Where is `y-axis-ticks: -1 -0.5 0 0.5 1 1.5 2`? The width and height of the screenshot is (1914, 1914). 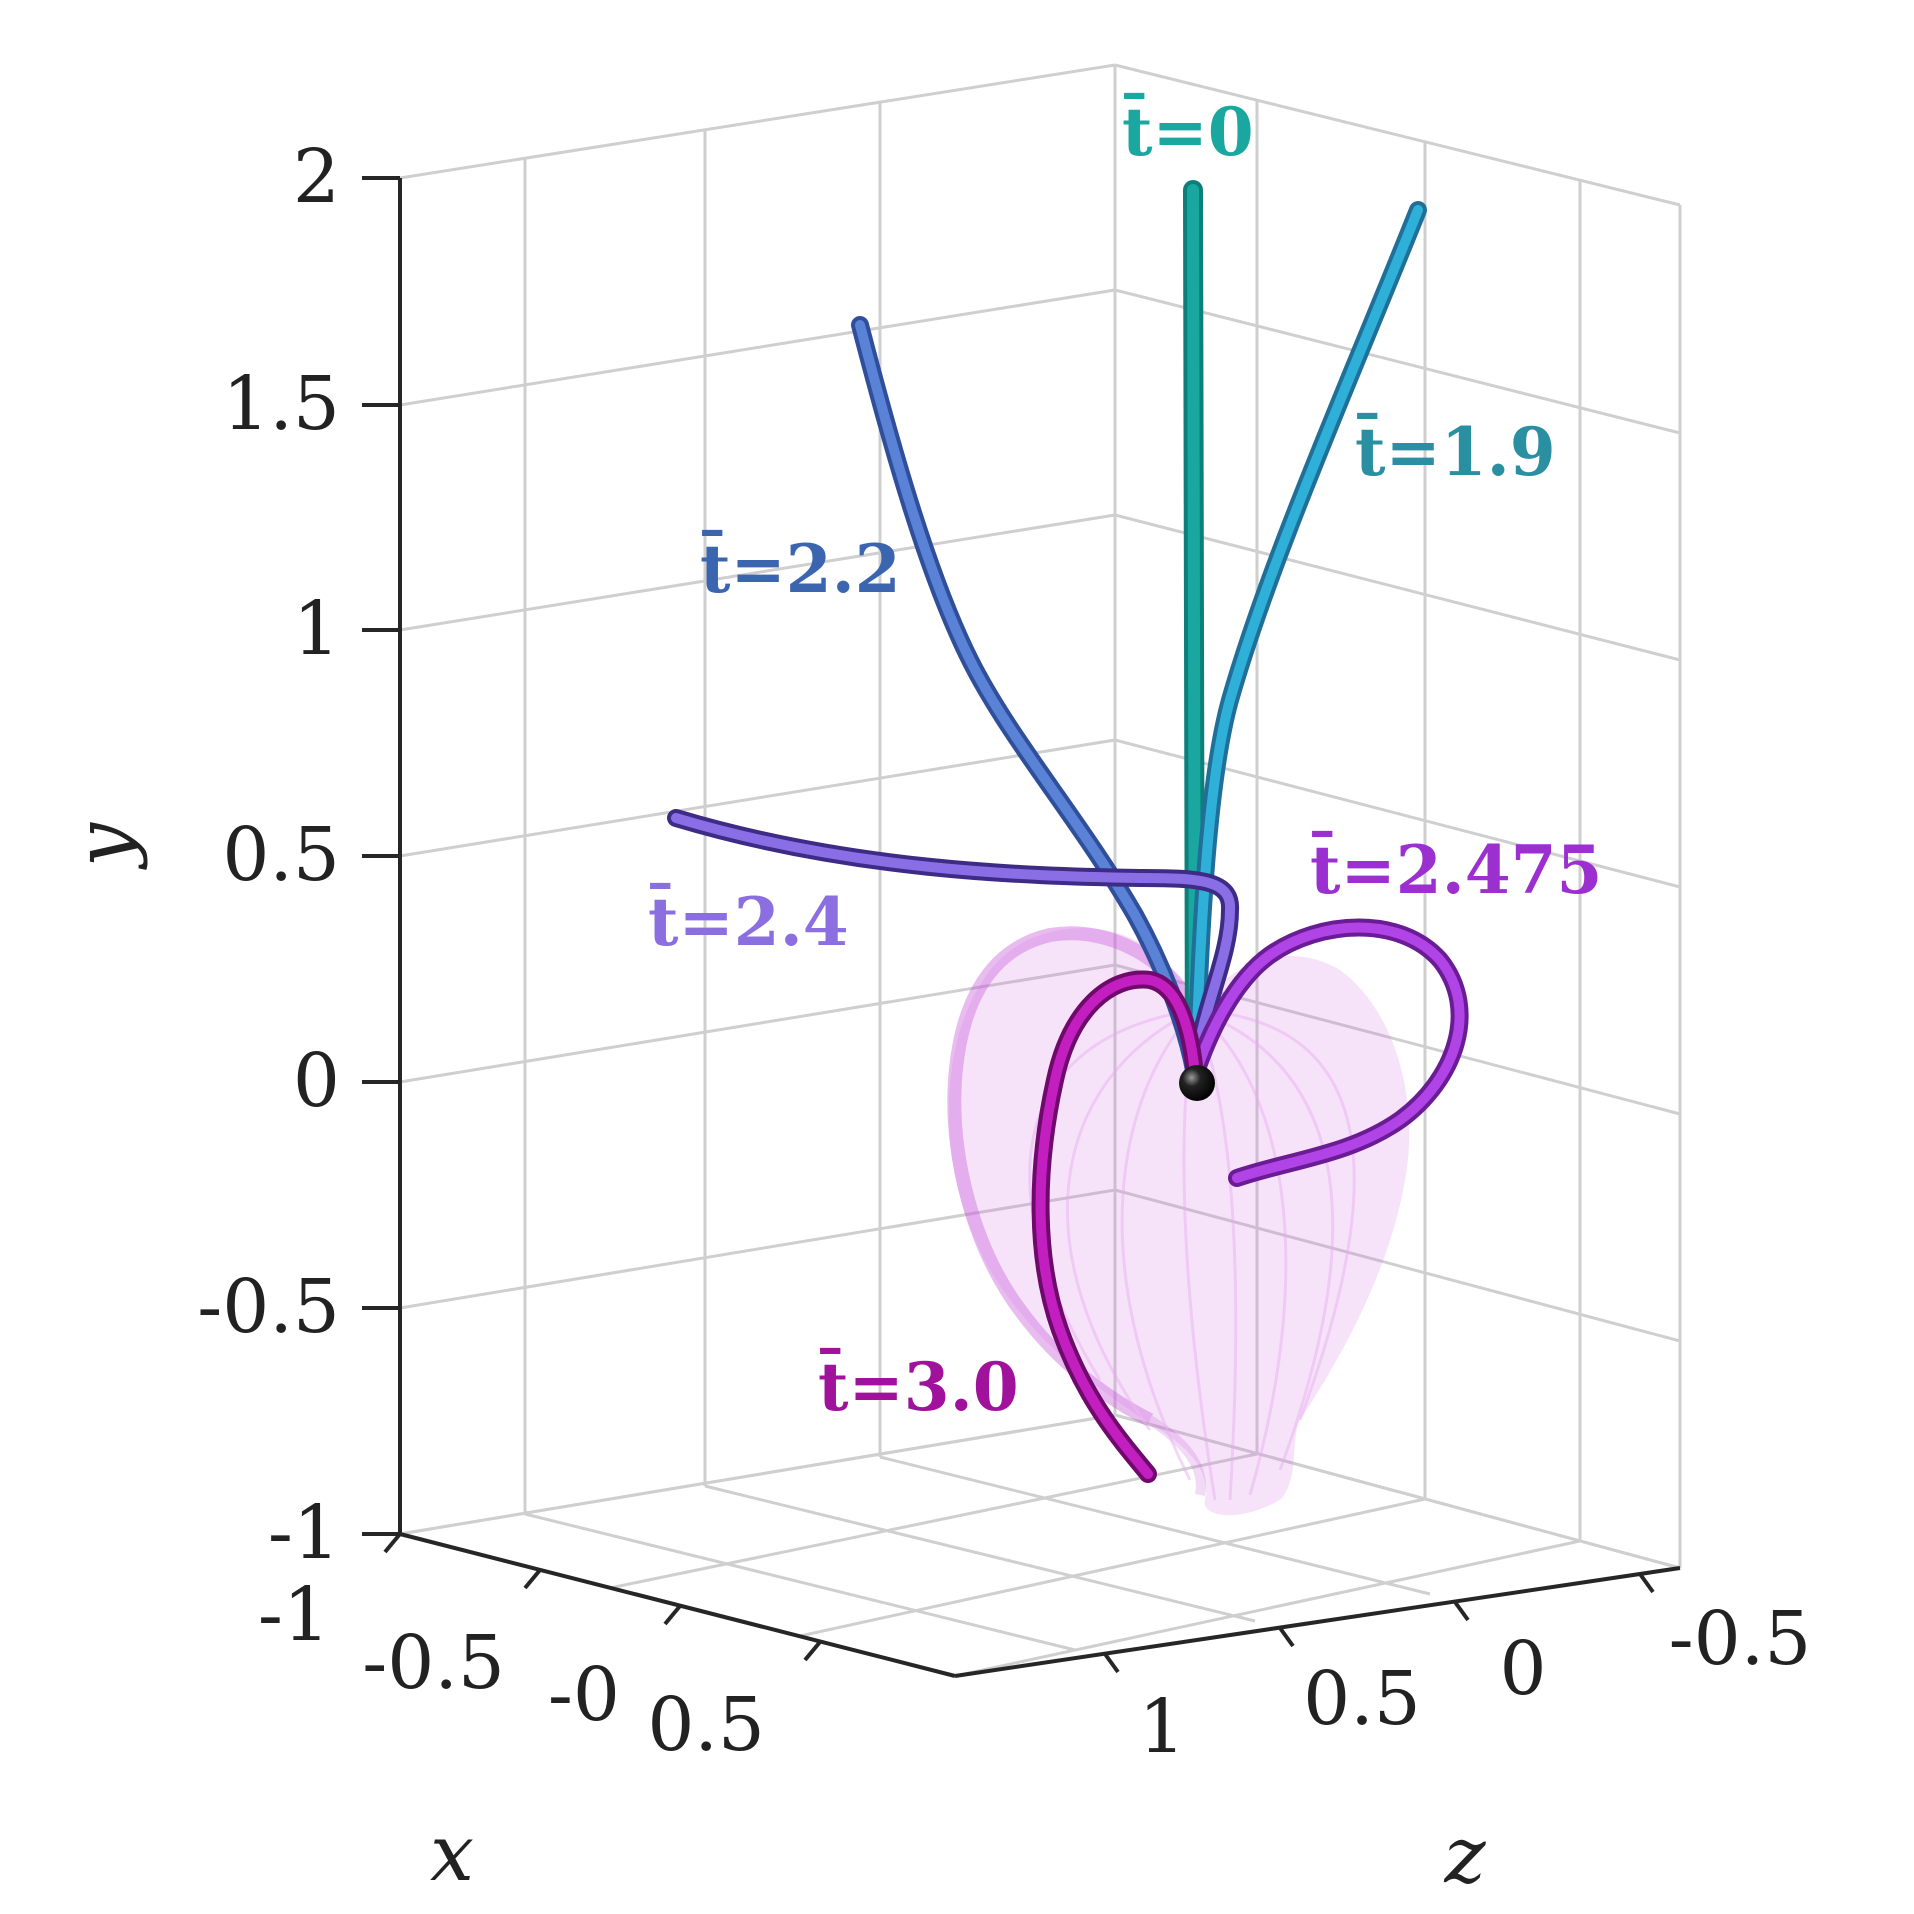
y-axis-ticks: -1 -0.5 0 0.5 1 1.5 2 is located at coordinates (298, 855).